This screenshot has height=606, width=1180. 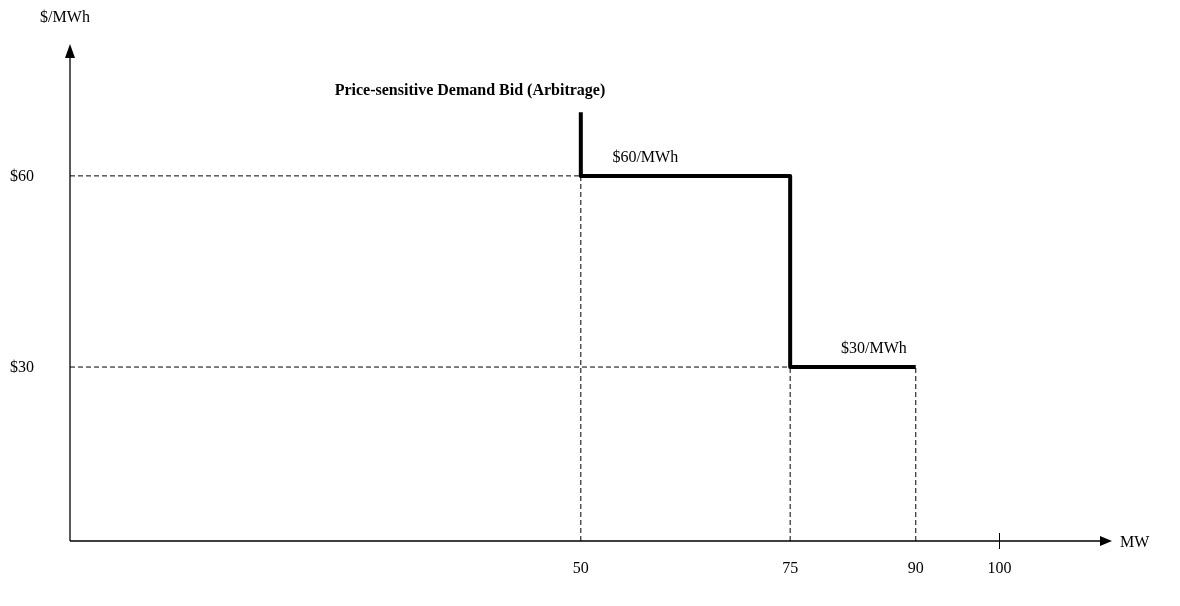 I want to click on x-tick-label: 90, so click(x=915, y=567).